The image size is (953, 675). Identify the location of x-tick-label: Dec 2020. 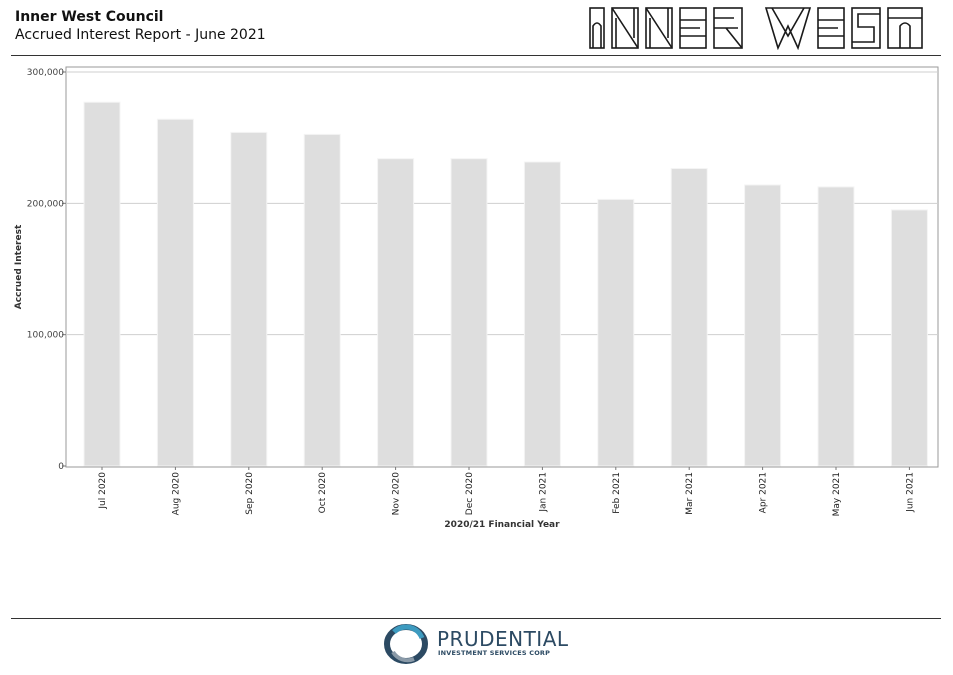
(470, 493).